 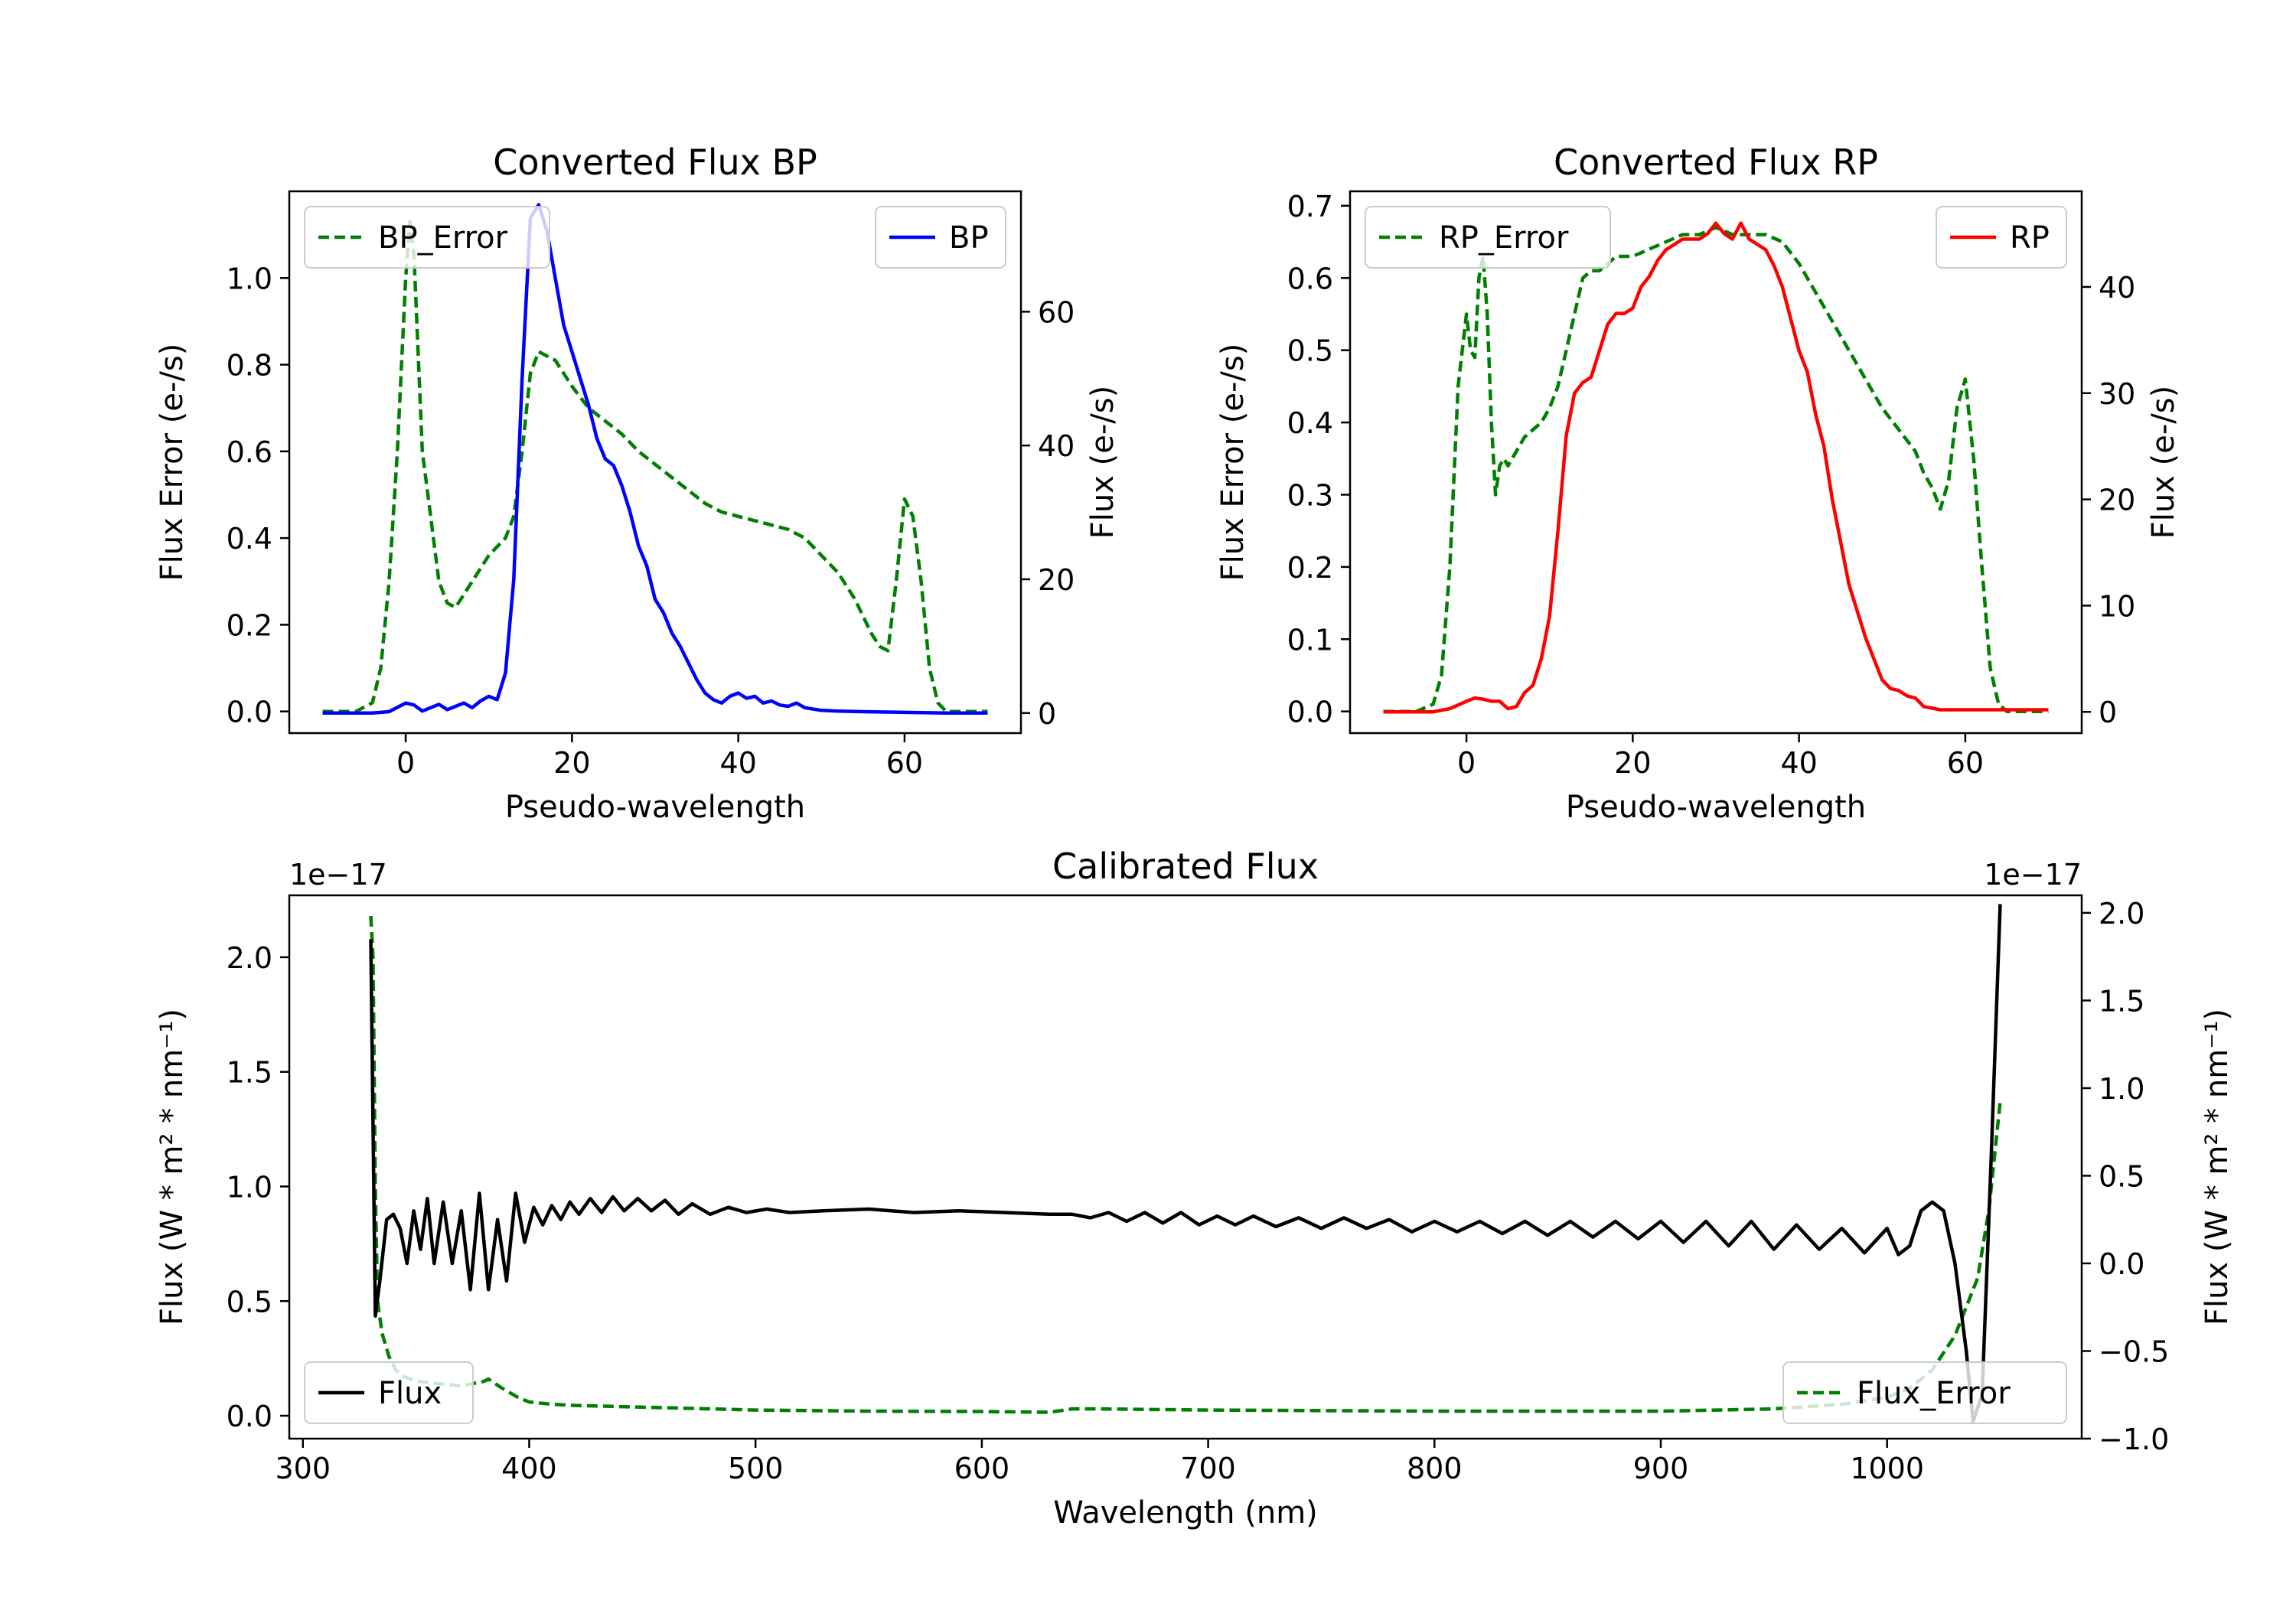 I want to click on right-y-tick-label: 0.5, so click(x=2121, y=1176).